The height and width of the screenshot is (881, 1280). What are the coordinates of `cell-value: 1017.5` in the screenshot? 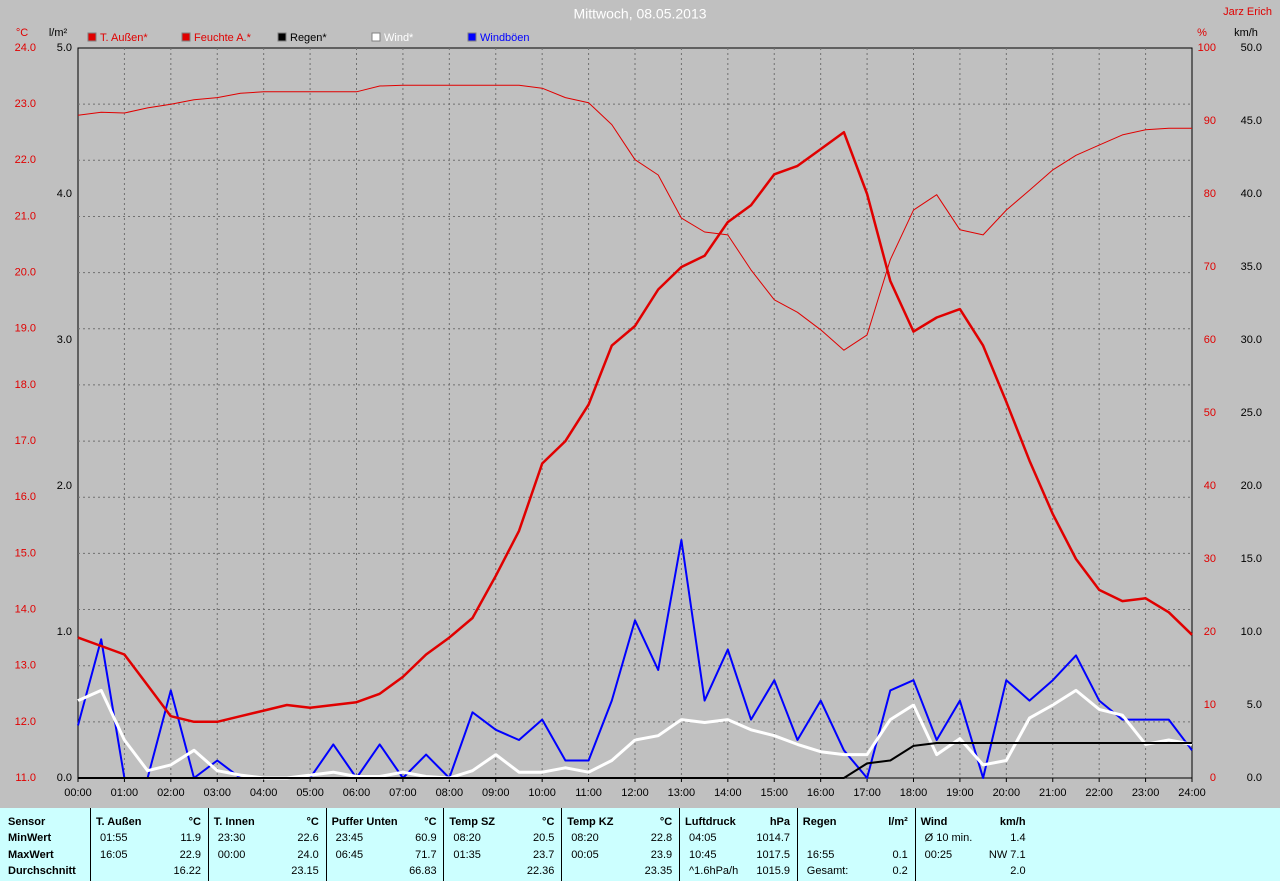 It's located at (773, 855).